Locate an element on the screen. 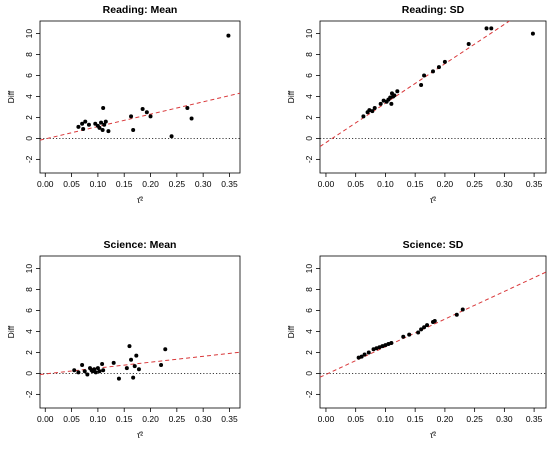 The image size is (550, 451). chart-title: Reading: Mean is located at coordinates (140, 10).